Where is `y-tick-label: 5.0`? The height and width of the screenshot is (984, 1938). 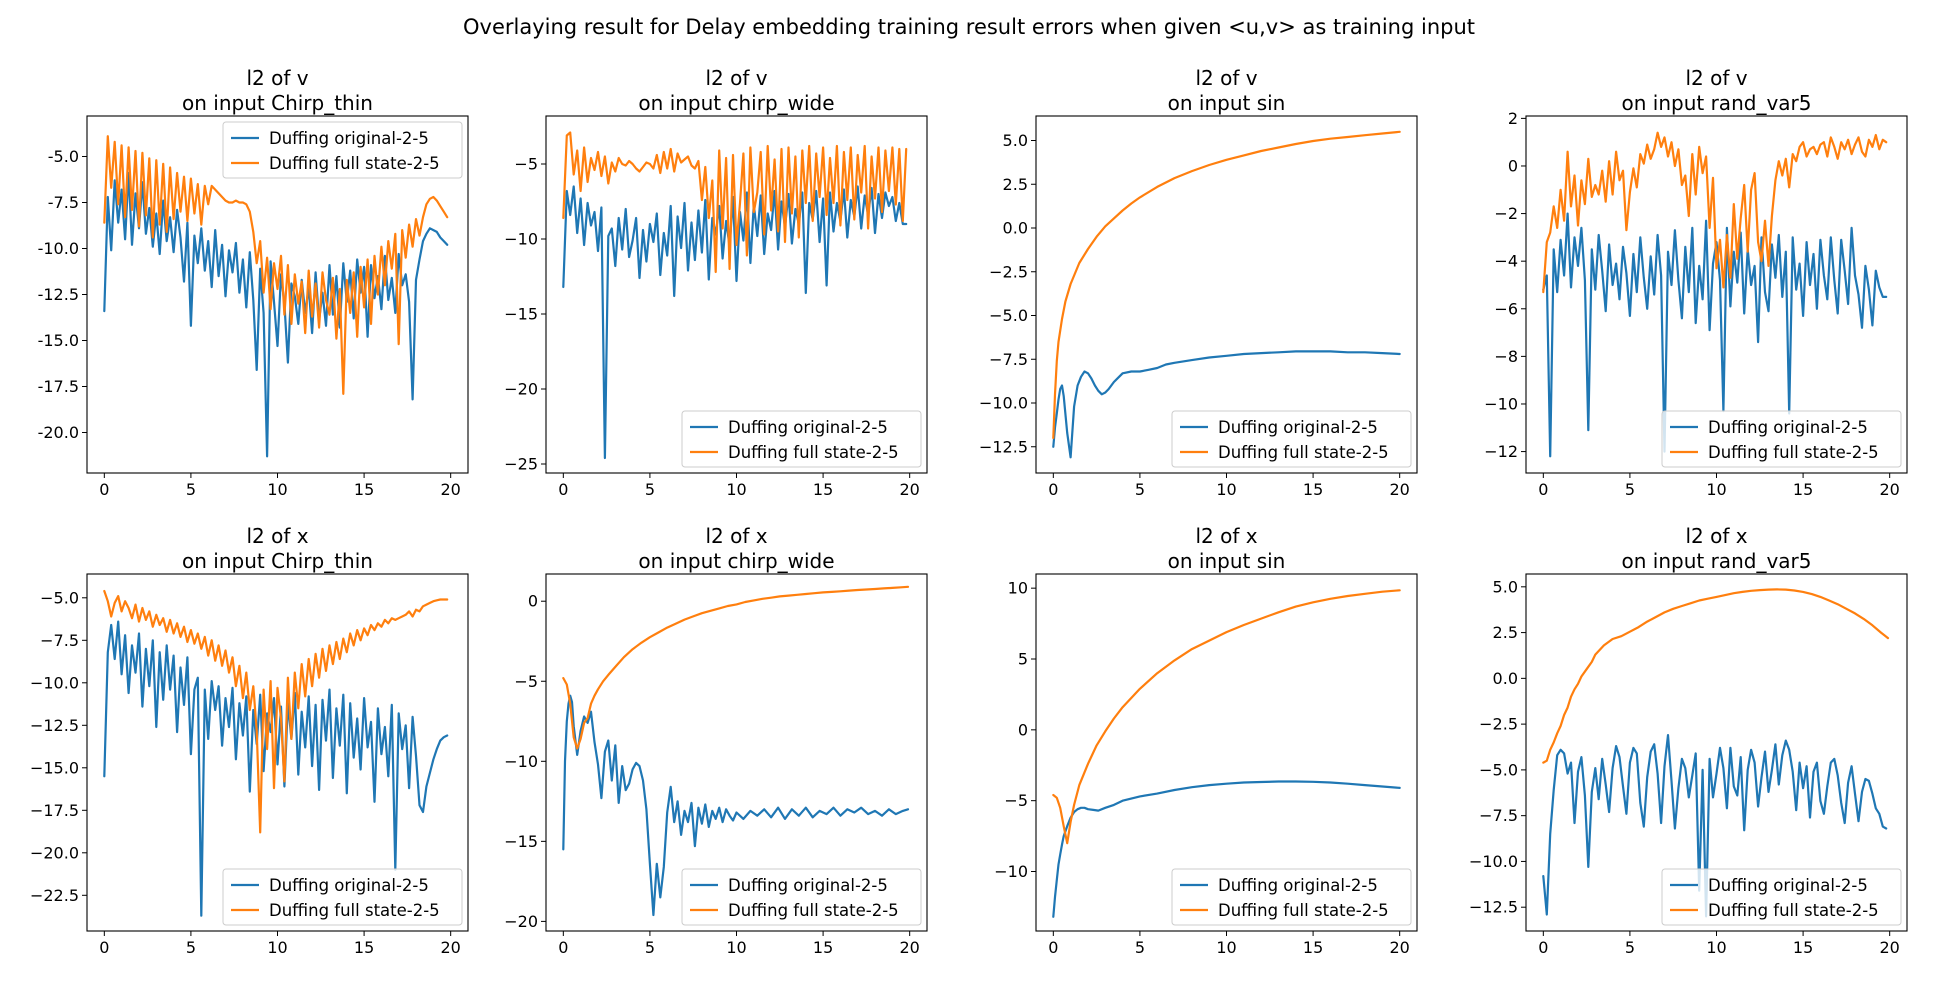
y-tick-label: 5.0 is located at coordinates (1505, 586).